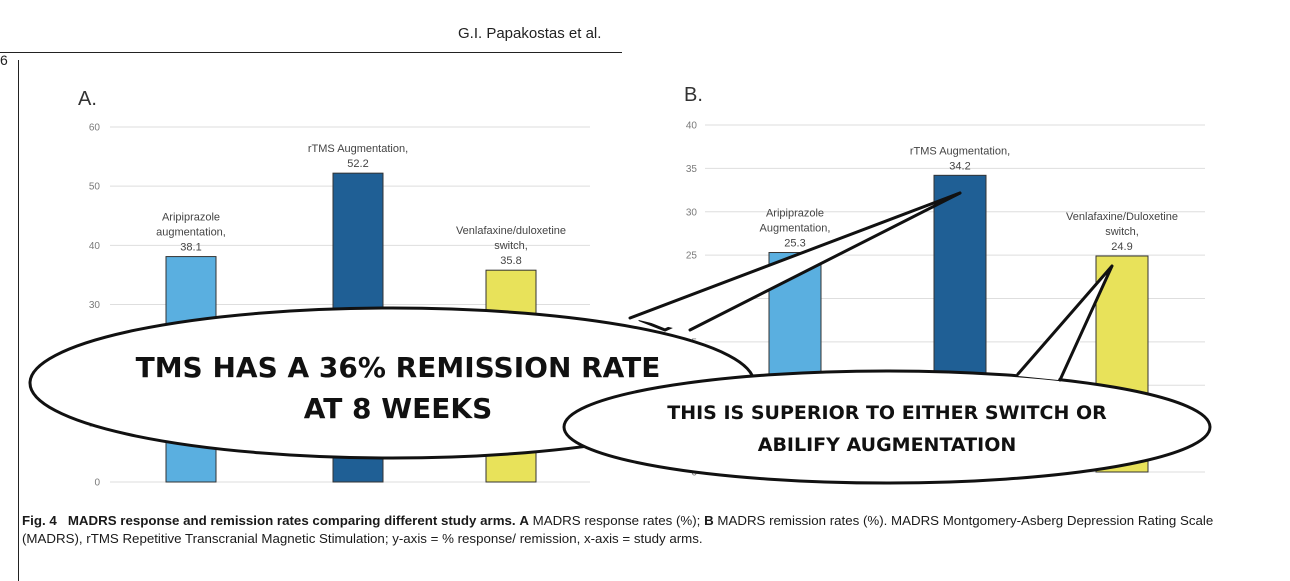  Describe the element at coordinates (398, 367) in the screenshot. I see `bubble-1-line-1: TMS has a 36% remission rate` at that location.